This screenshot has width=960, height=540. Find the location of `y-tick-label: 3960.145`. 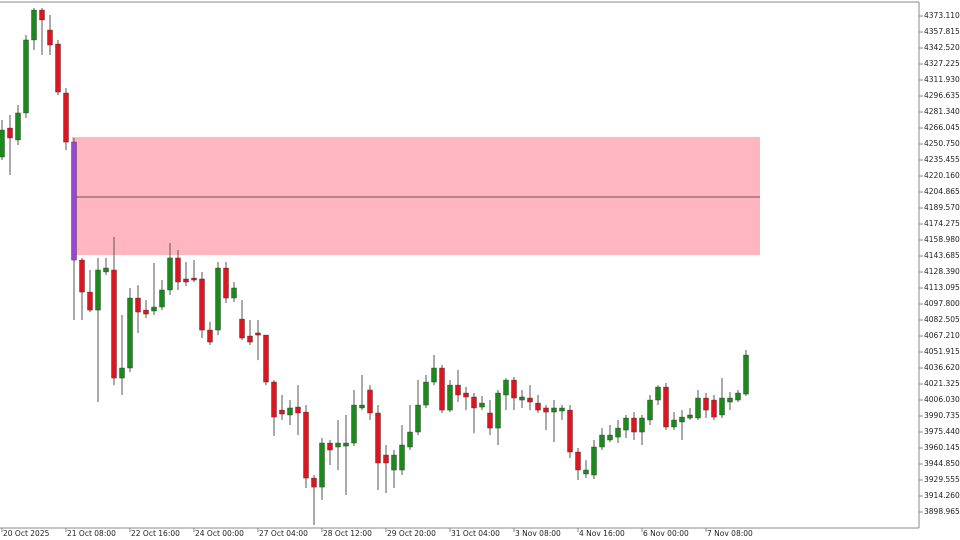

y-tick-label: 3960.145 is located at coordinates (942, 447).